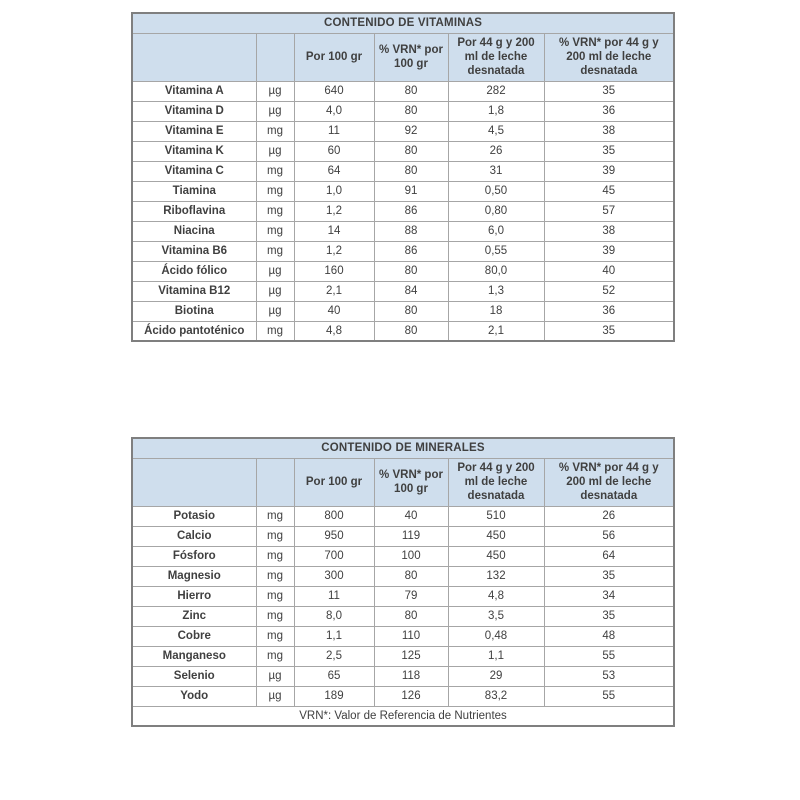 The width and height of the screenshot is (800, 800). I want to click on value-cell-per100: 65, so click(334, 676).